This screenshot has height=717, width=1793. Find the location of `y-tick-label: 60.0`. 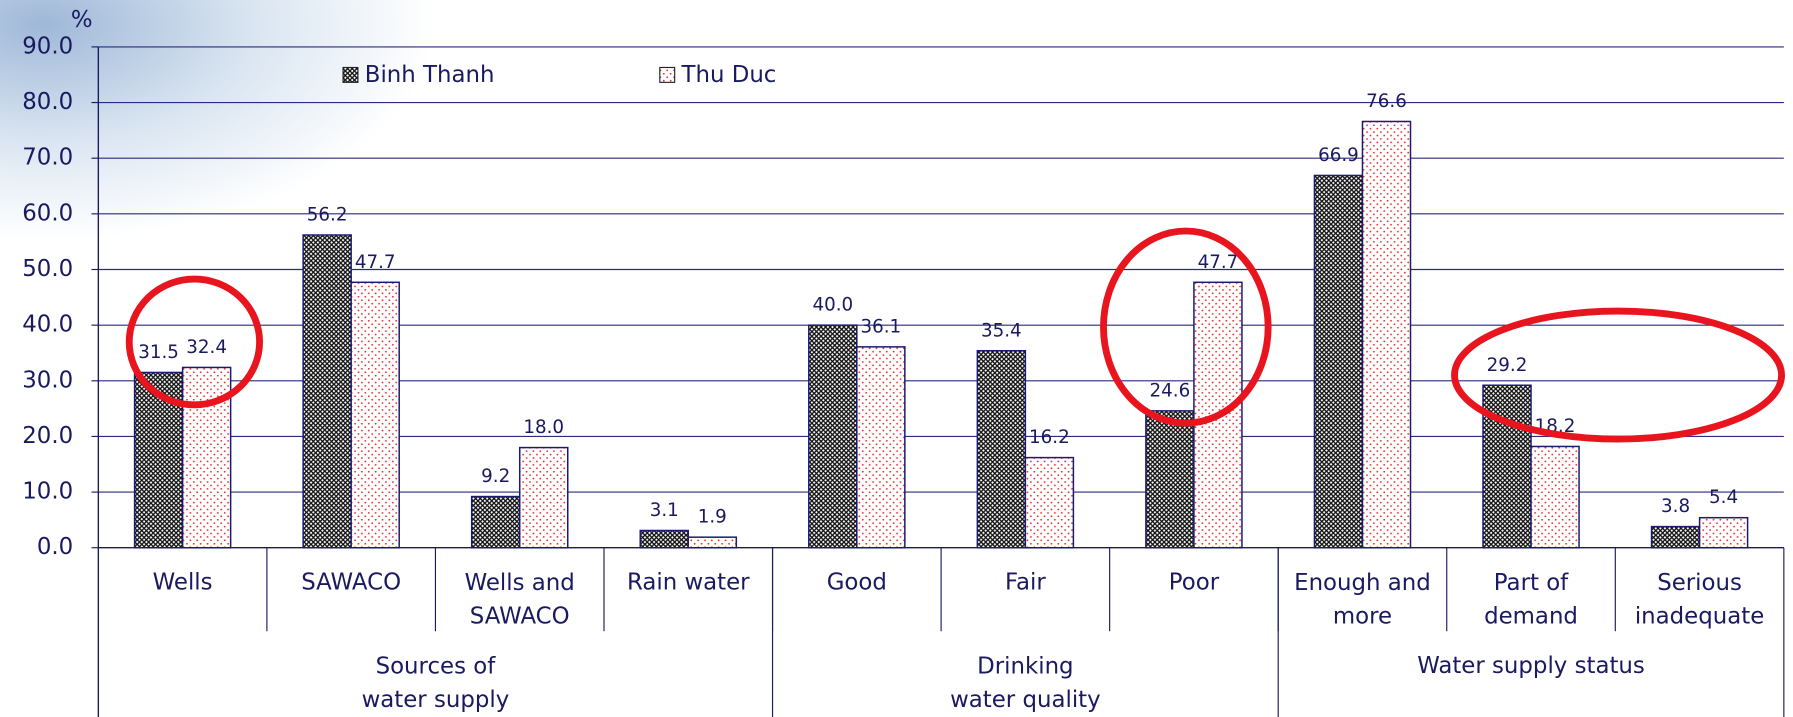

y-tick-label: 60.0 is located at coordinates (47, 213).